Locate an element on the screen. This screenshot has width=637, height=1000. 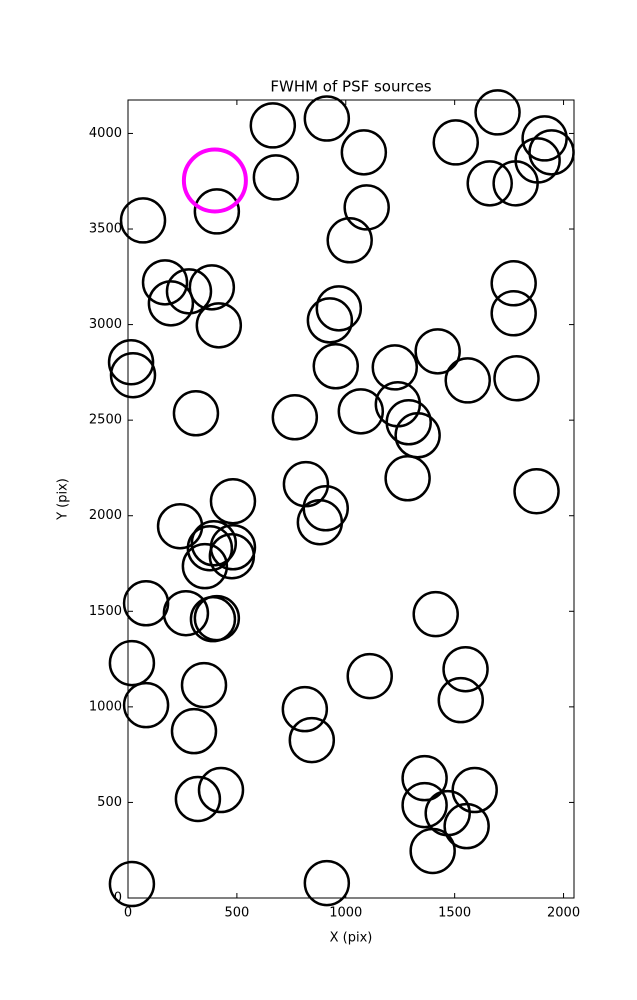
y-tick-label: 2000 is located at coordinates (105, 515).